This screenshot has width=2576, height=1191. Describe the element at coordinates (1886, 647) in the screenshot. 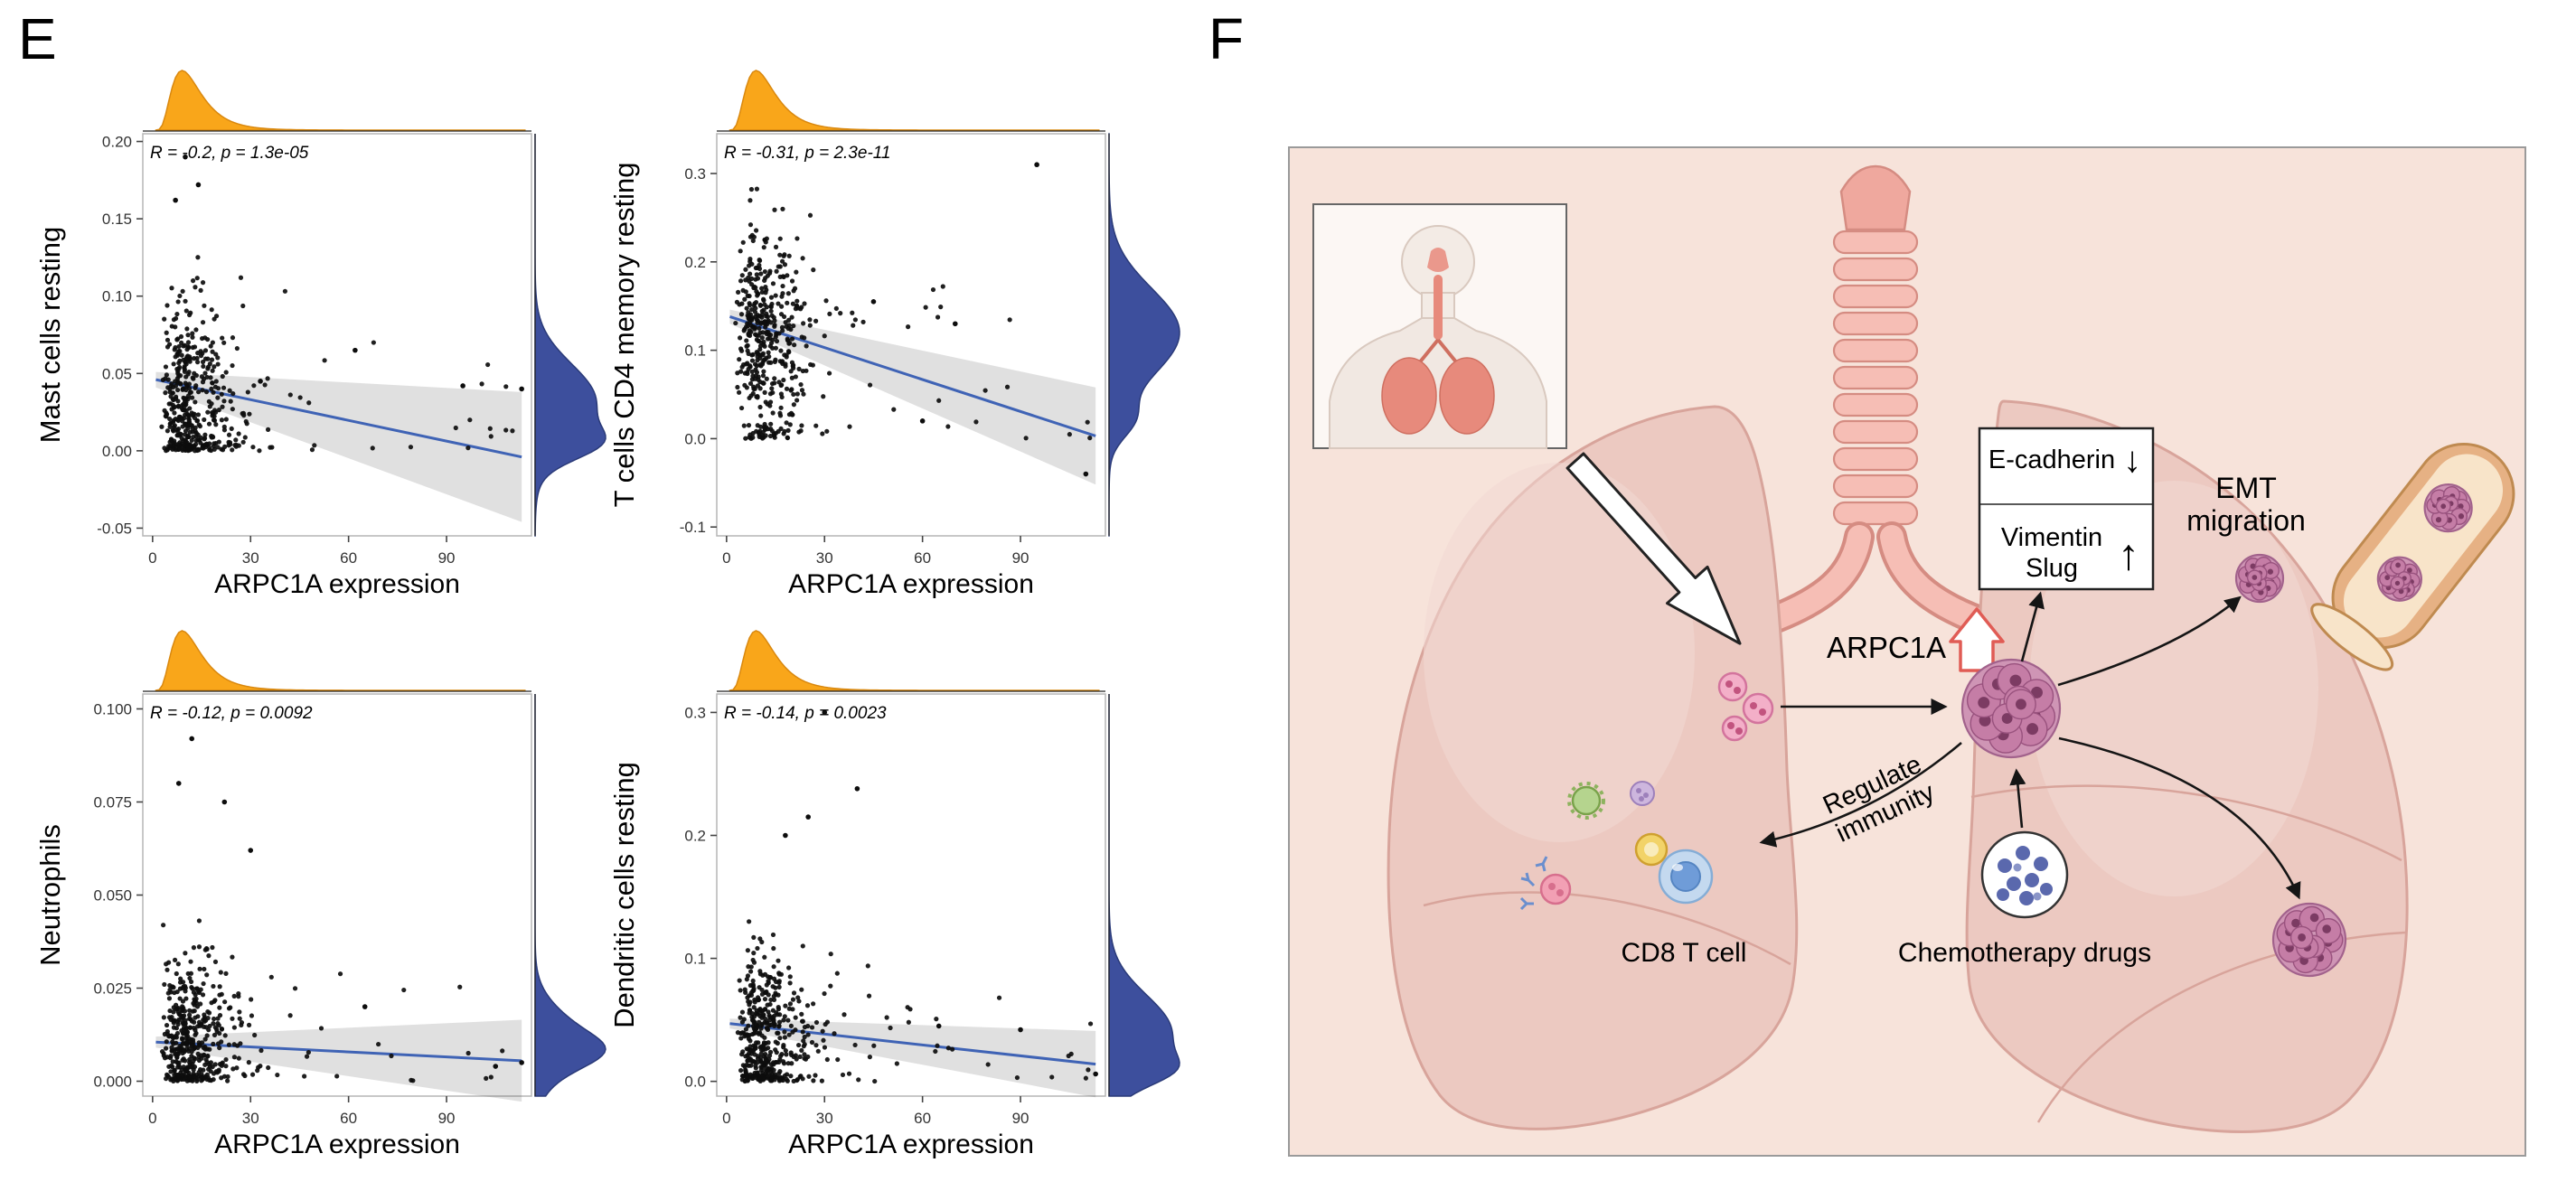

I see `arpc1a-label: ARPC1A` at that location.